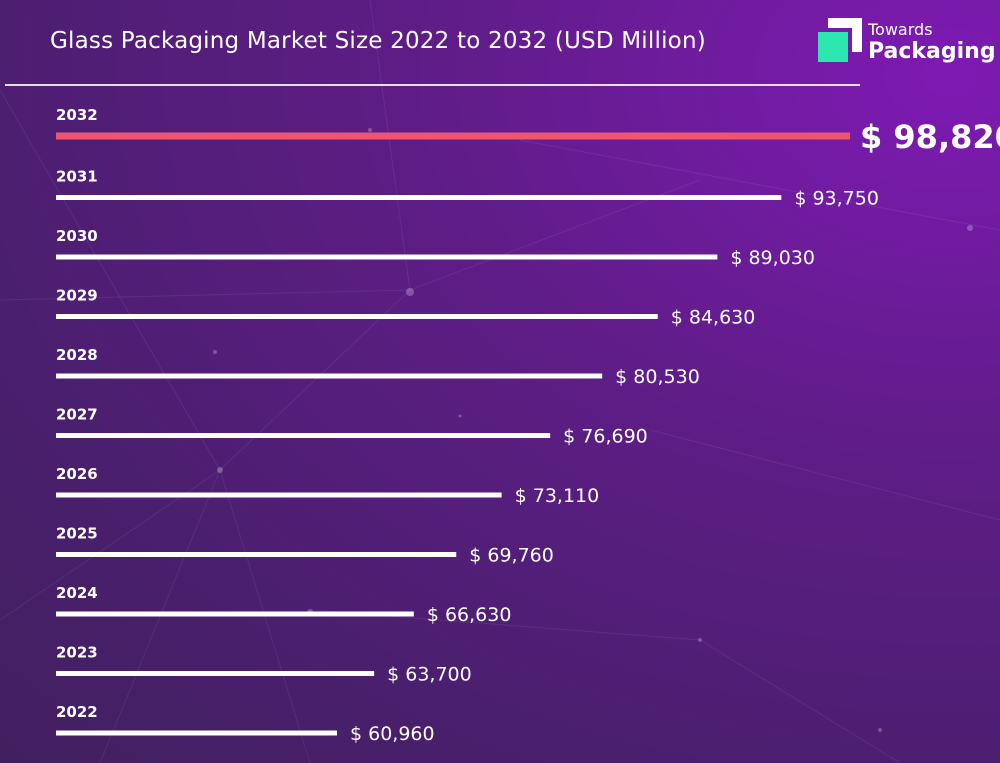 This screenshot has width=1000, height=763. I want to click on value-label-2031: $ 93,750, so click(836, 199).